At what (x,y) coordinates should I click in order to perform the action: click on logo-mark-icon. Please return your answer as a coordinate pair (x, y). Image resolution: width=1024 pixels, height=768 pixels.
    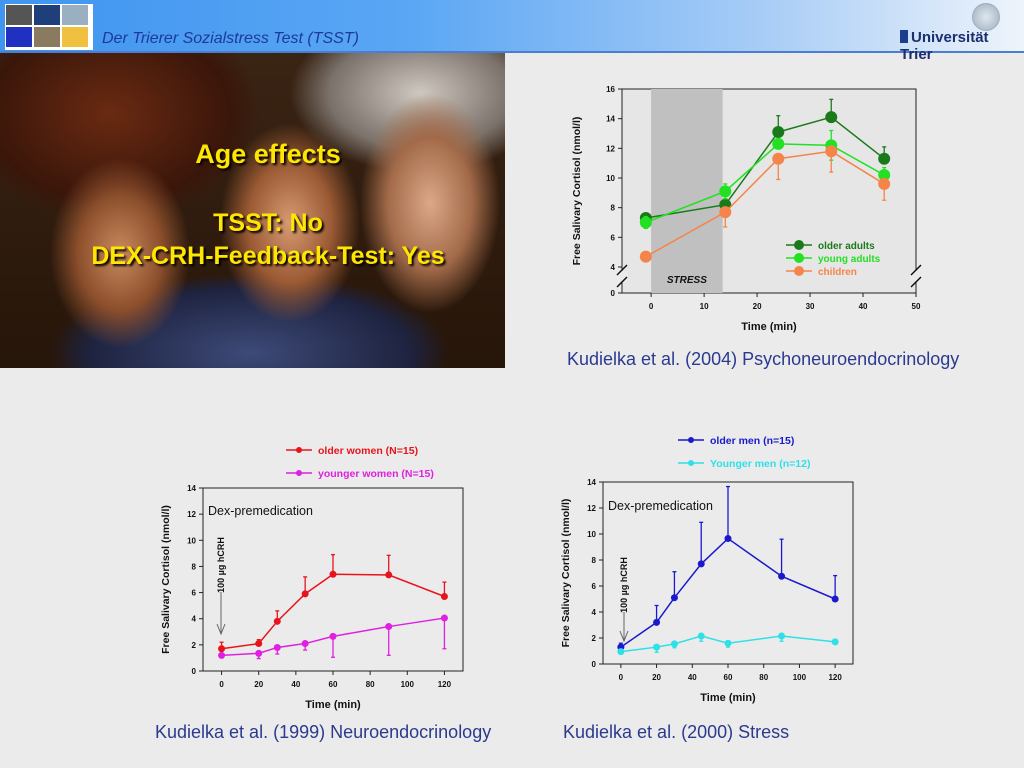
    Looking at the image, I should click on (904, 36).